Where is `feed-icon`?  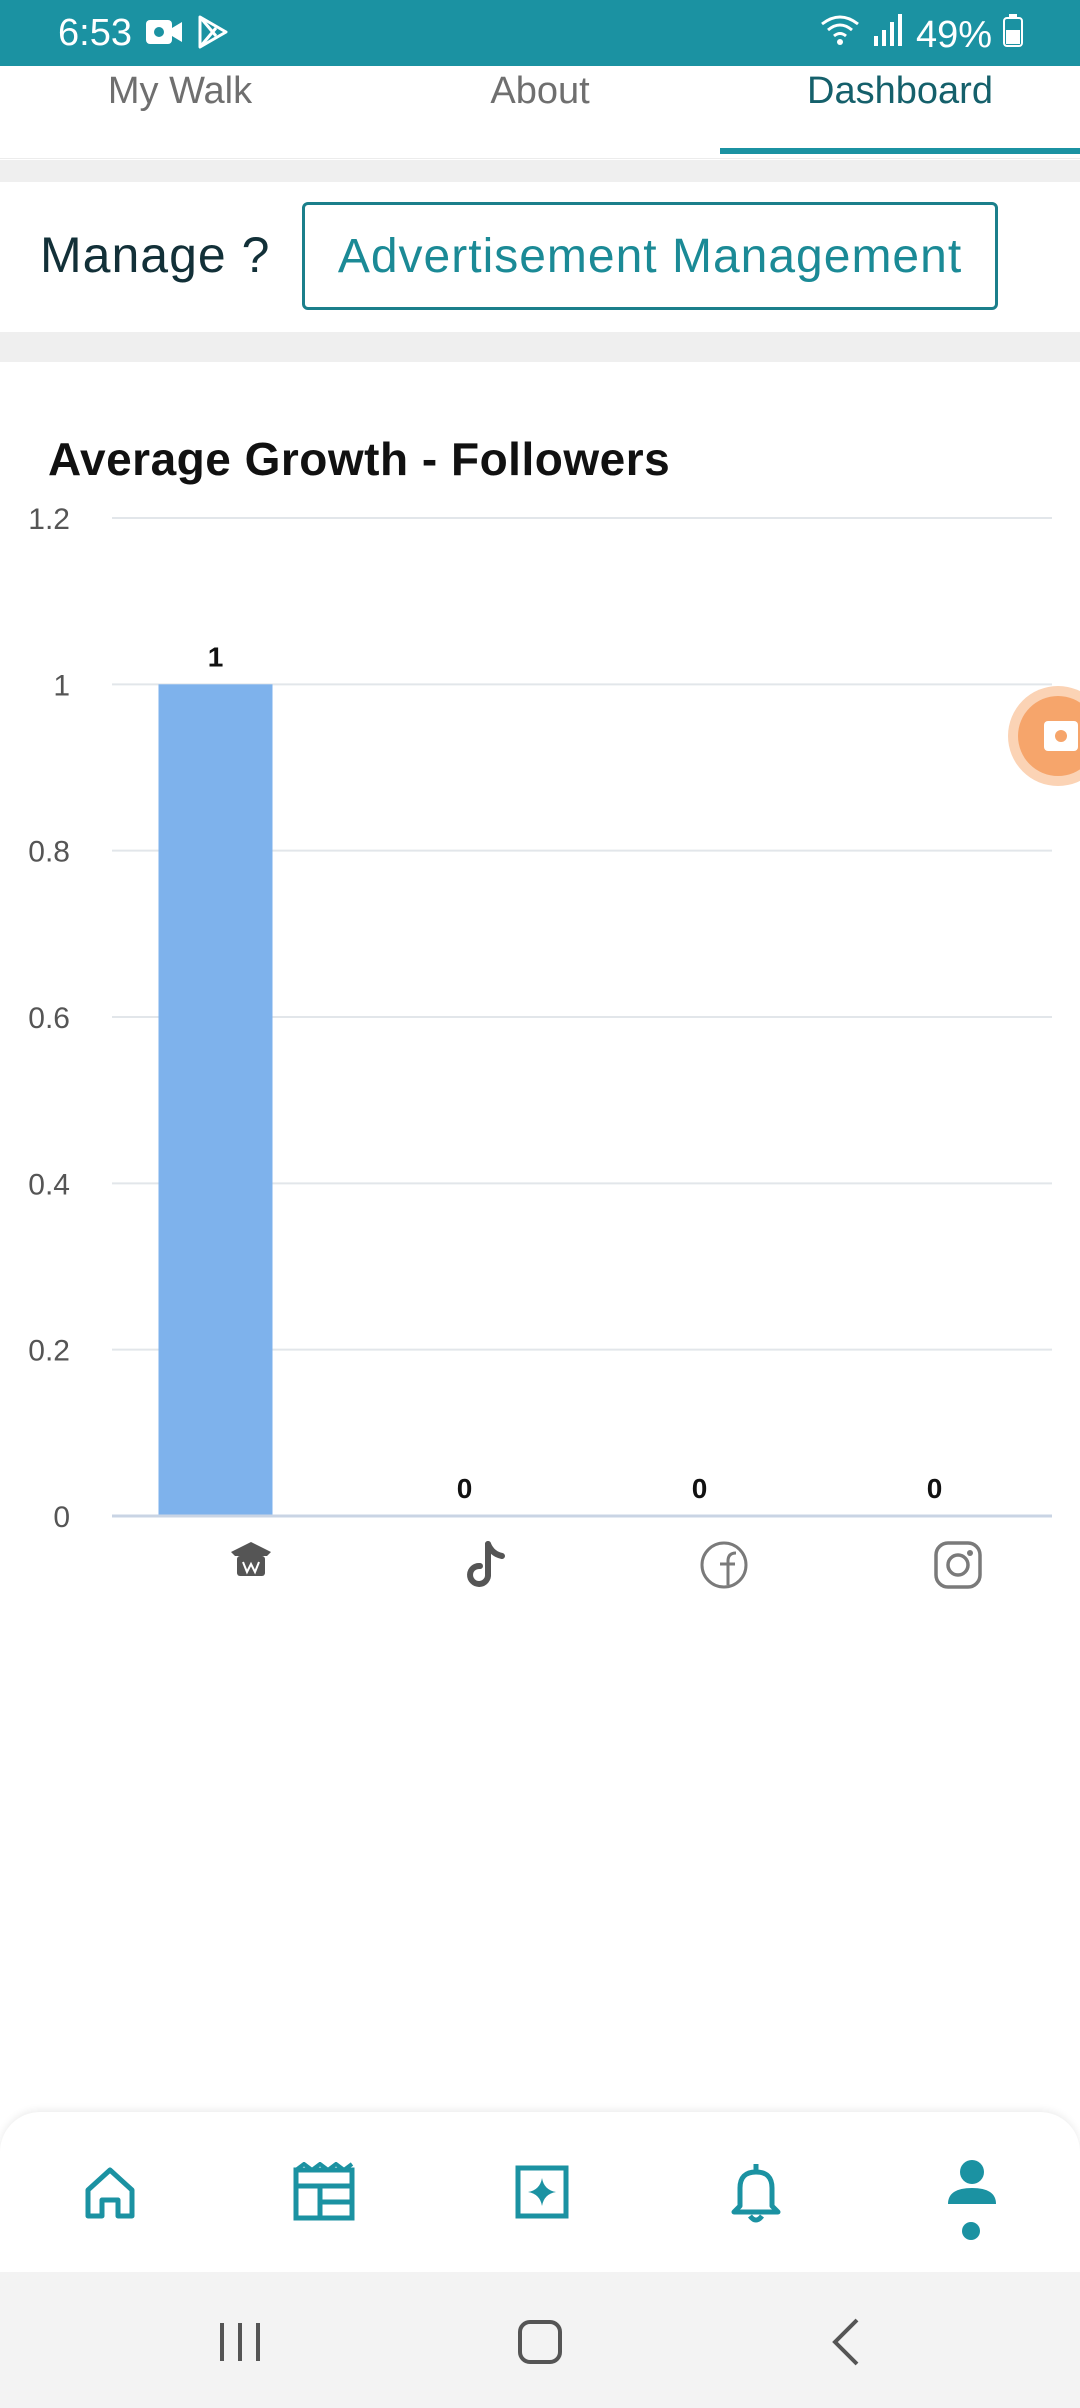 feed-icon is located at coordinates (324, 2191).